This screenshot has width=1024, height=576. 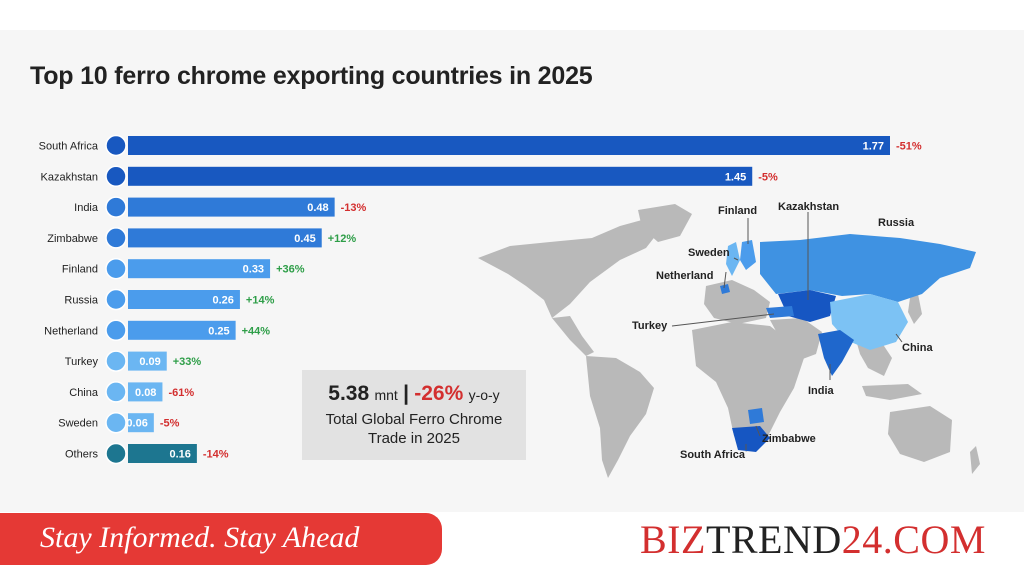 I want to click on map-label-kazakhstan: Kazakhstan, so click(x=808, y=207).